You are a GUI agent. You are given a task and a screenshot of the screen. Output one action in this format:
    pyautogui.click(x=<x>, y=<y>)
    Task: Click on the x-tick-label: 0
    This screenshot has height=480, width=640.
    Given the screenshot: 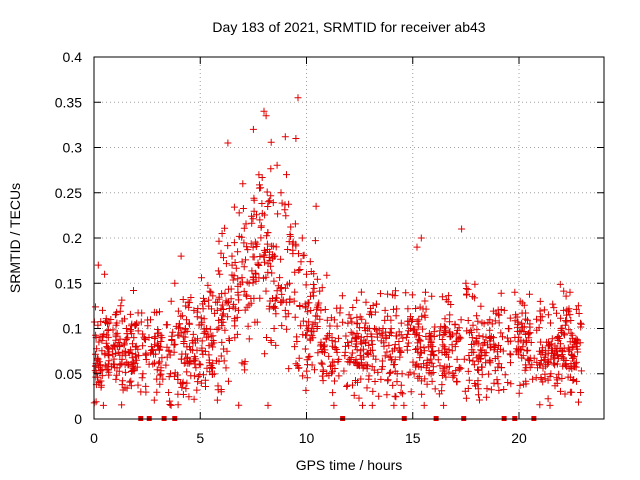 What is the action you would take?
    pyautogui.click(x=94, y=438)
    